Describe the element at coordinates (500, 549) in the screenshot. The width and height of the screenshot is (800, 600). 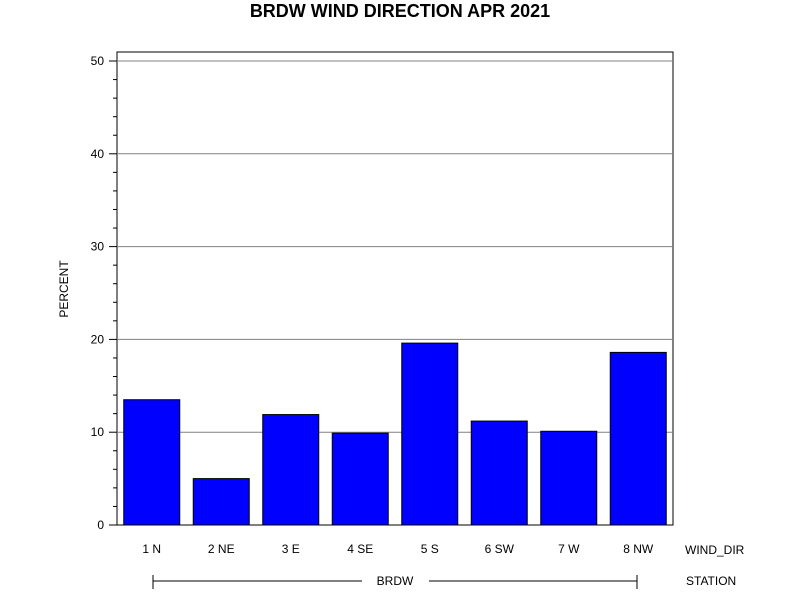
I see `x-tick-label: 6 SW` at that location.